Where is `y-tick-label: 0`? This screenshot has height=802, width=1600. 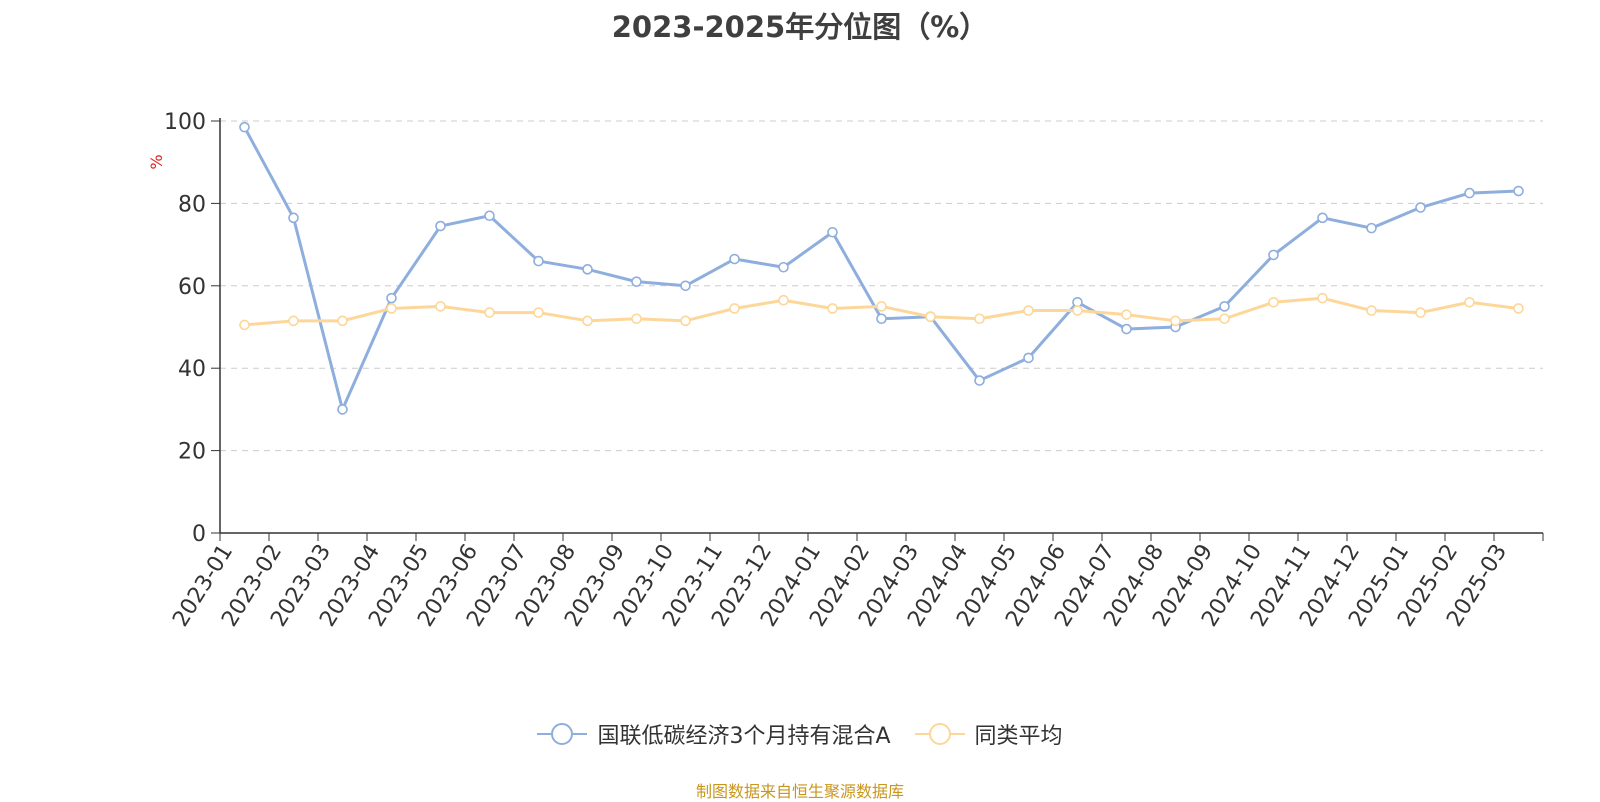 y-tick-label: 0 is located at coordinates (199, 534).